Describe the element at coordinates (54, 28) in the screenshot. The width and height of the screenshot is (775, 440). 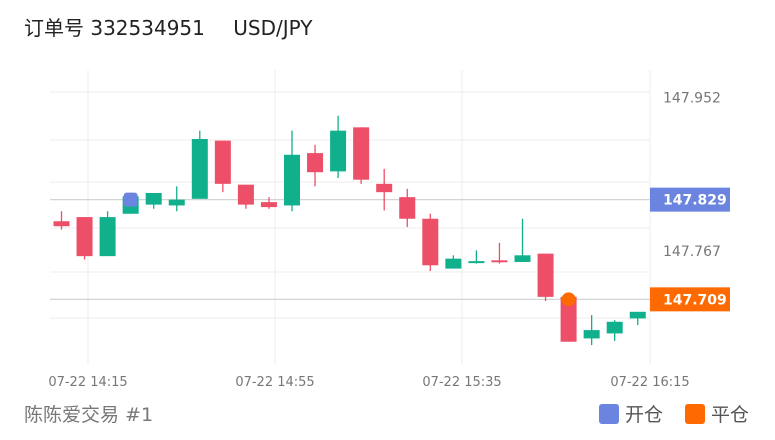
I see `order-label: 订单号` at that location.